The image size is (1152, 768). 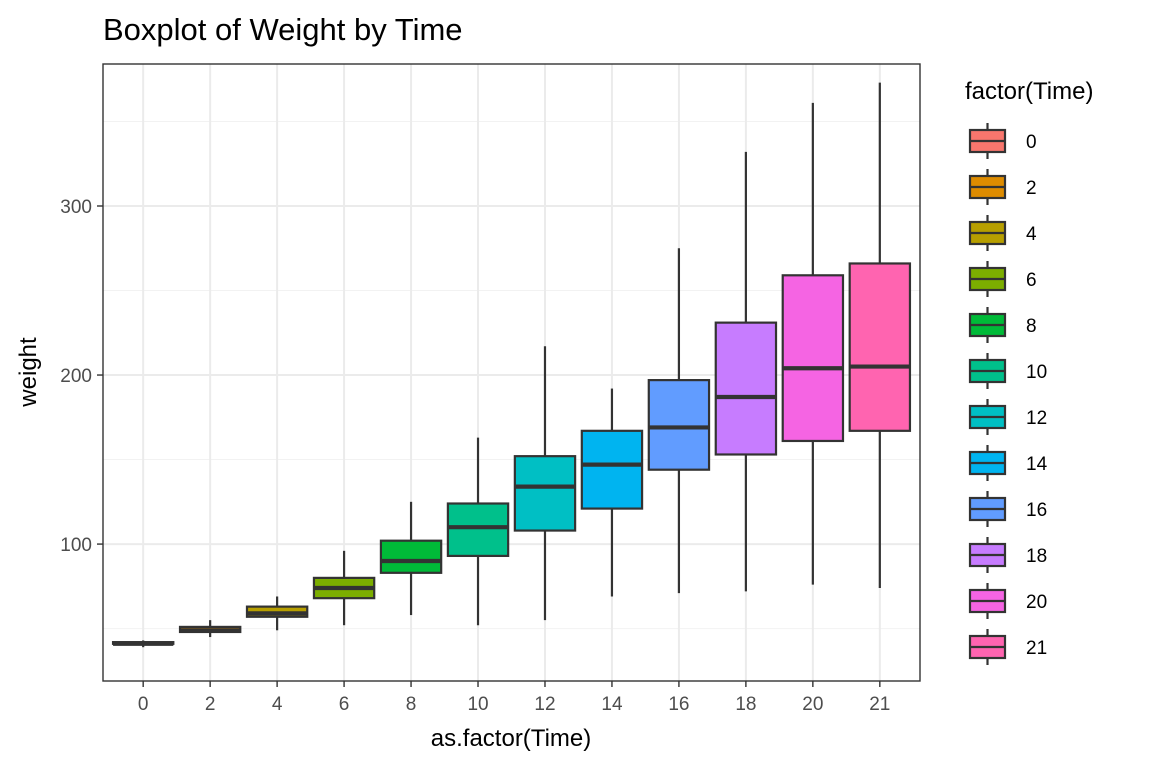 I want to click on x-tick-label: 21, so click(x=879, y=704).